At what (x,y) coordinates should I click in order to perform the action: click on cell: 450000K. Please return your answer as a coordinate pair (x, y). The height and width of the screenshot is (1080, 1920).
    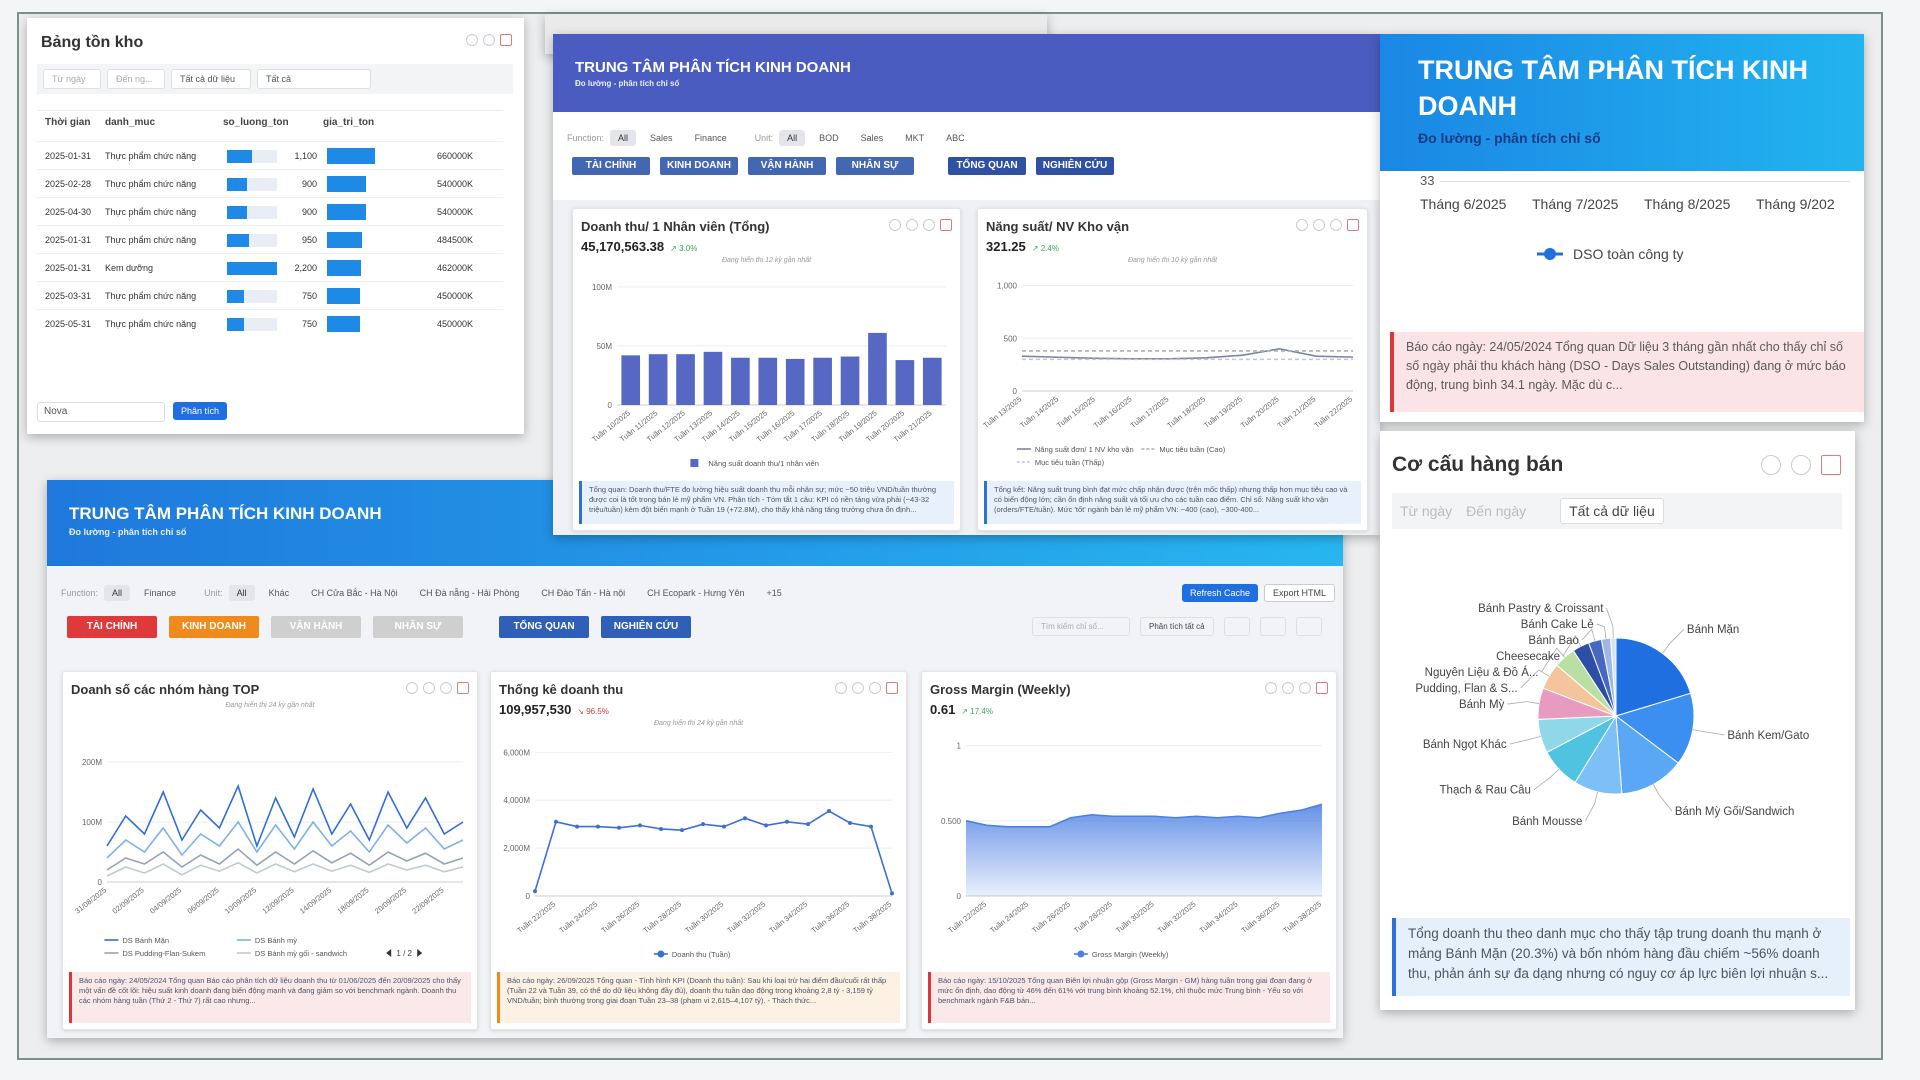
    Looking at the image, I should click on (454, 296).